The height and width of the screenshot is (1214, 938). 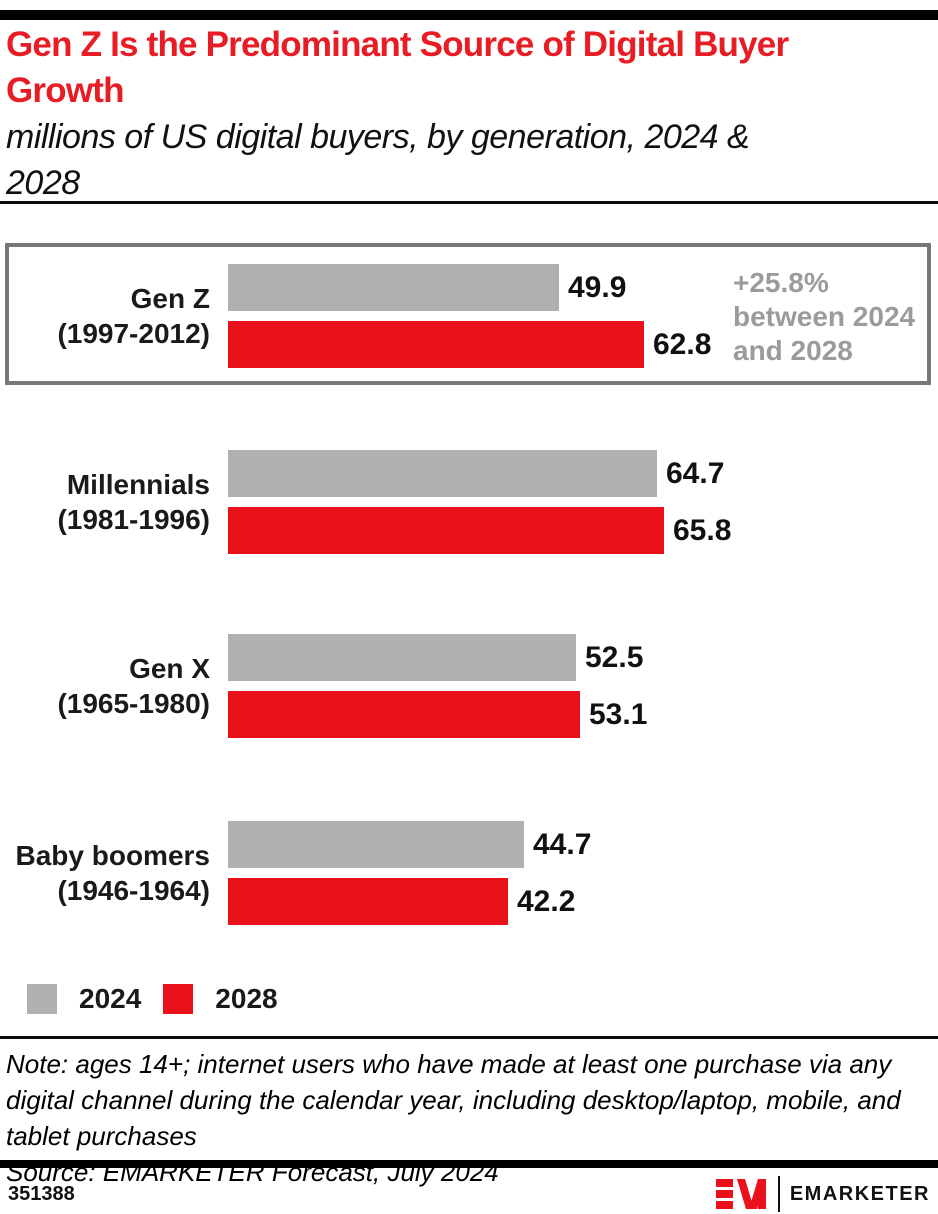 I want to click on bar-row-2028: 62.8, so click(x=469, y=344).